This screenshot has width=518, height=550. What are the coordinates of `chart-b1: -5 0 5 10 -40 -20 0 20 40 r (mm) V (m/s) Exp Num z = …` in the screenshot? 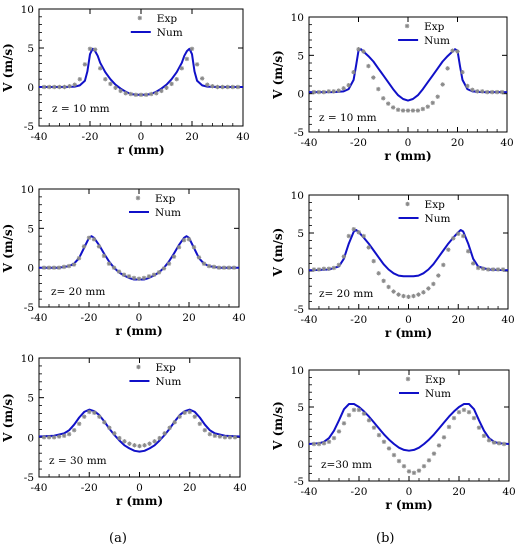 It's located at (392, 87).